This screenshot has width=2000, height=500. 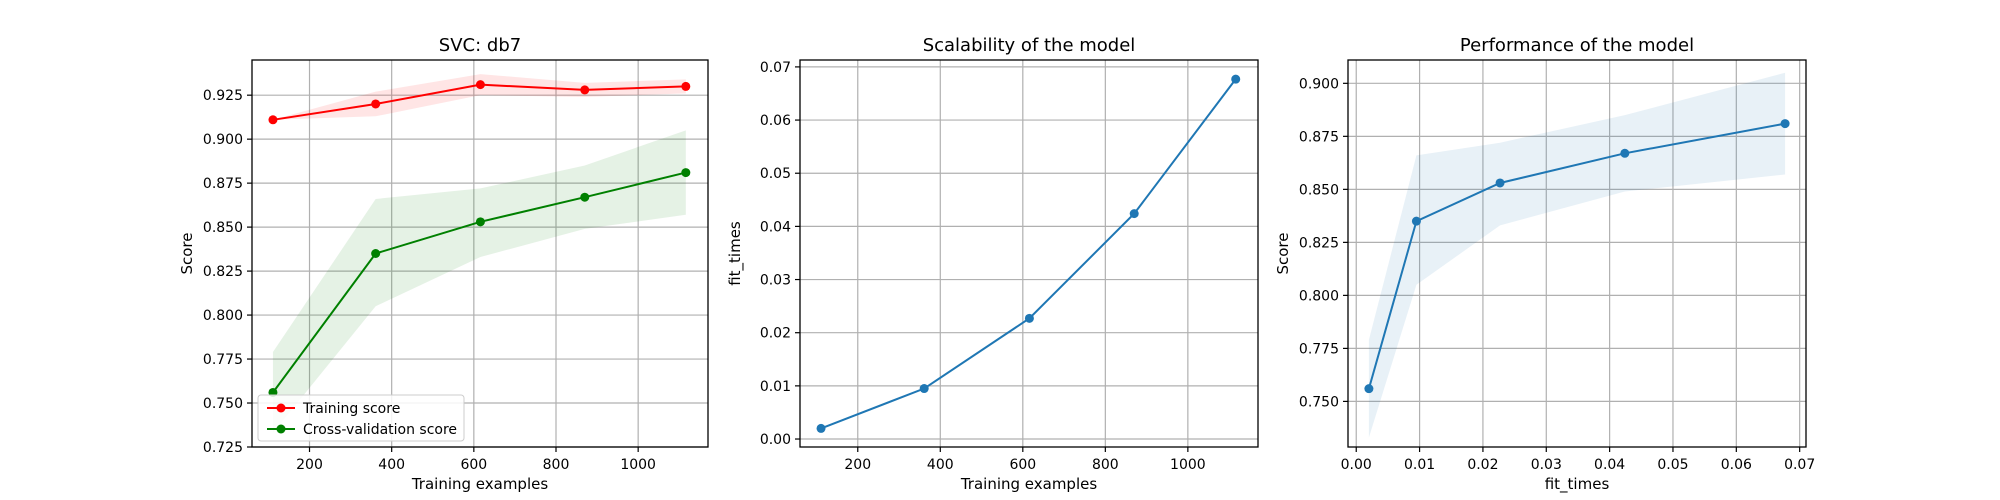 What do you see at coordinates (1799, 465) in the screenshot?
I see `x-tick-label: 0.07` at bounding box center [1799, 465].